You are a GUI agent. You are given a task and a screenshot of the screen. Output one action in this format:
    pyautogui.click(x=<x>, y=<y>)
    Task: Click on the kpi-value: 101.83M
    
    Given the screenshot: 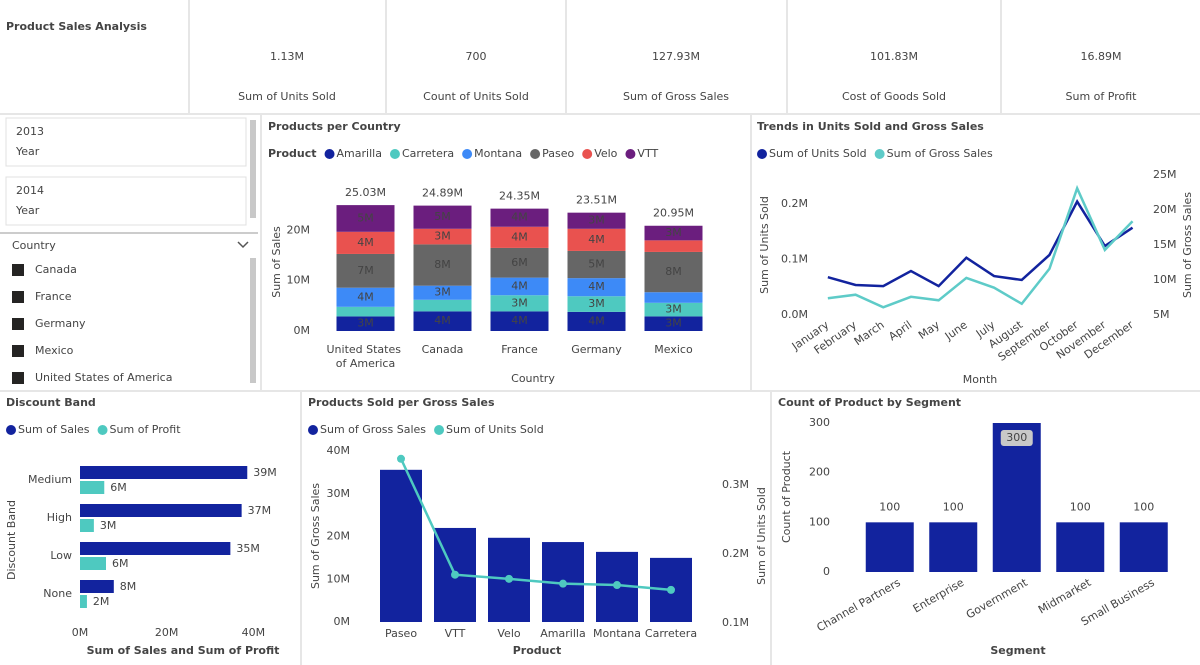 What is the action you would take?
    pyautogui.click(x=894, y=56)
    